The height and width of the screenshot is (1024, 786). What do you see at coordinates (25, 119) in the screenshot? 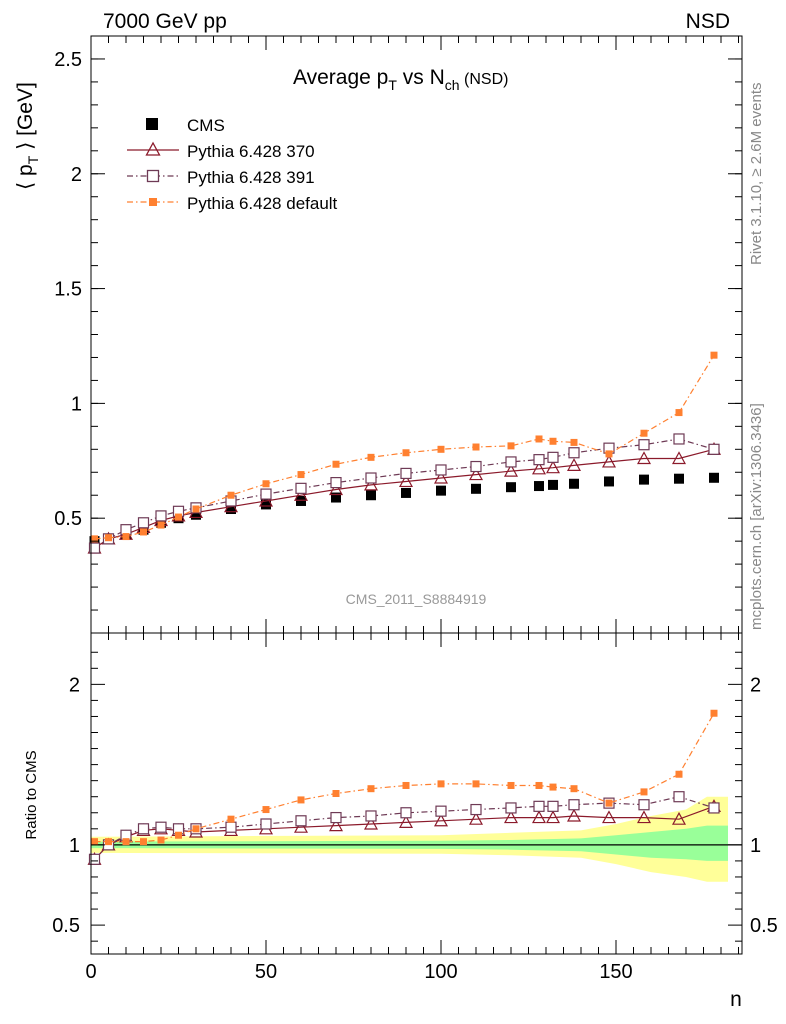
I see `ylabel-close: ⟩ [GeV]` at bounding box center [25, 119].